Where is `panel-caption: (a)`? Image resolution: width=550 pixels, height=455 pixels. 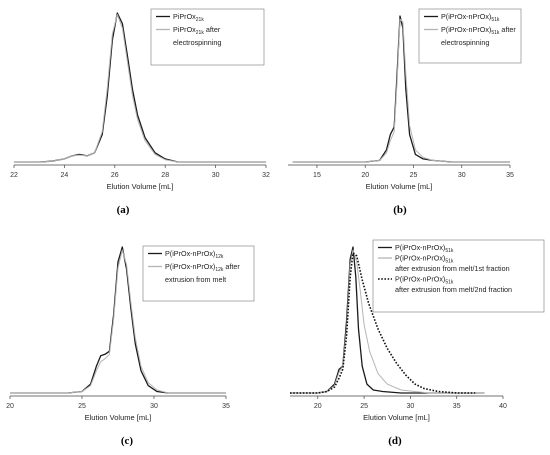 panel-caption: (a) is located at coordinates (123, 210).